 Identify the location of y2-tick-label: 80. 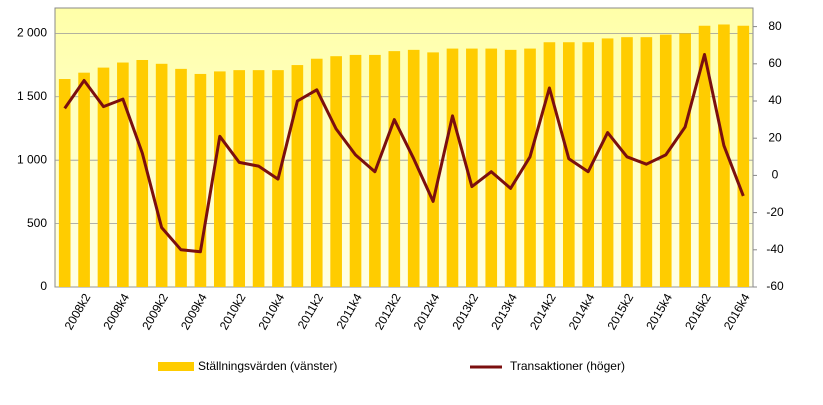
(775, 26).